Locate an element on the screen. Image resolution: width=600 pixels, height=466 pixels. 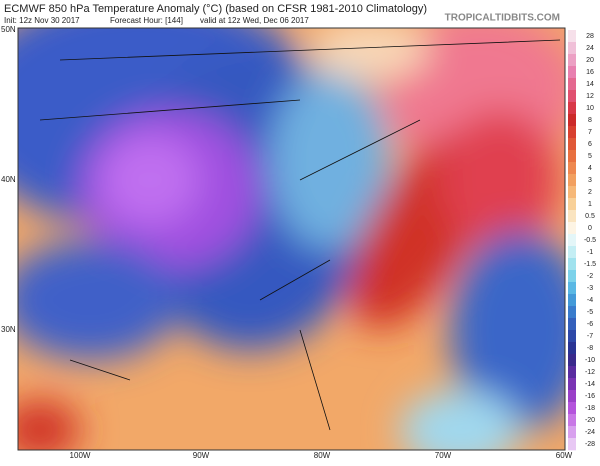
colorbar-label: 14 is located at coordinates (590, 84).